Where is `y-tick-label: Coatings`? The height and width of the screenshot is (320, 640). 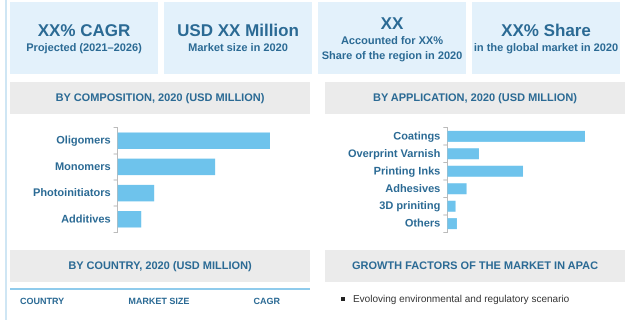 y-tick-label: Coatings is located at coordinates (416, 136).